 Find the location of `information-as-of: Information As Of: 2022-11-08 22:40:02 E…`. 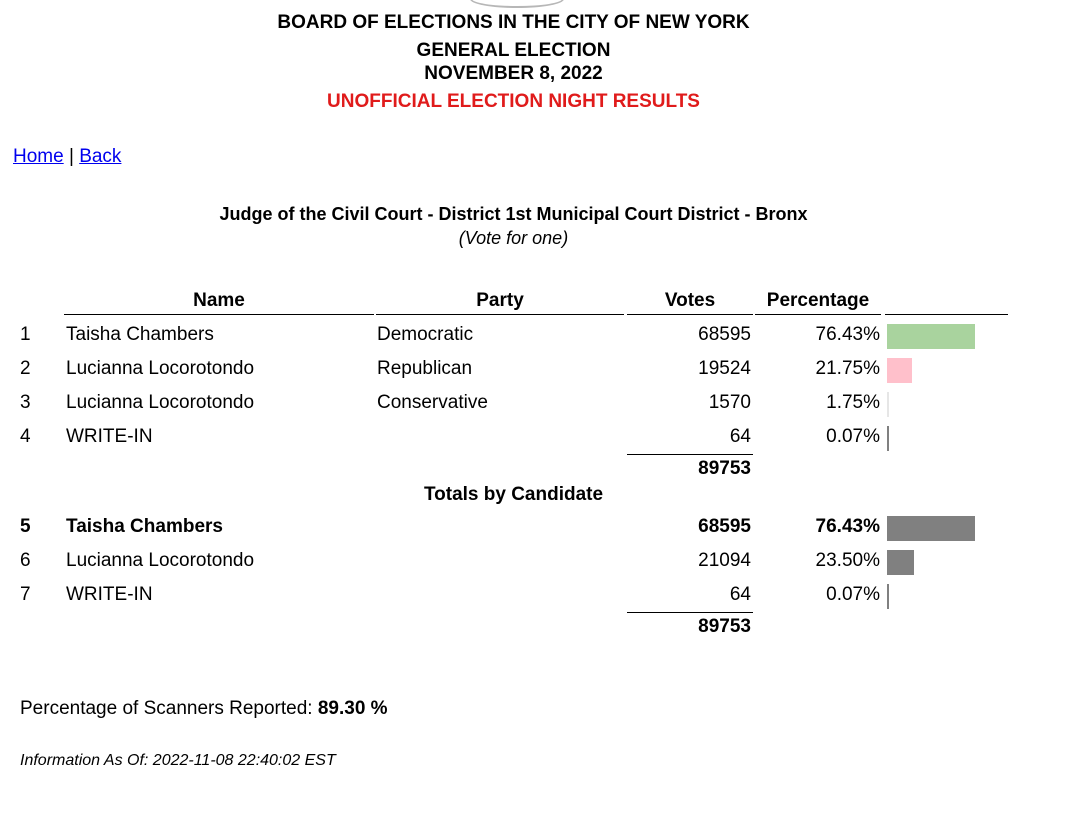

information-as-of: Information As Of: 2022-11-08 22:40:02 E… is located at coordinates (178, 760).